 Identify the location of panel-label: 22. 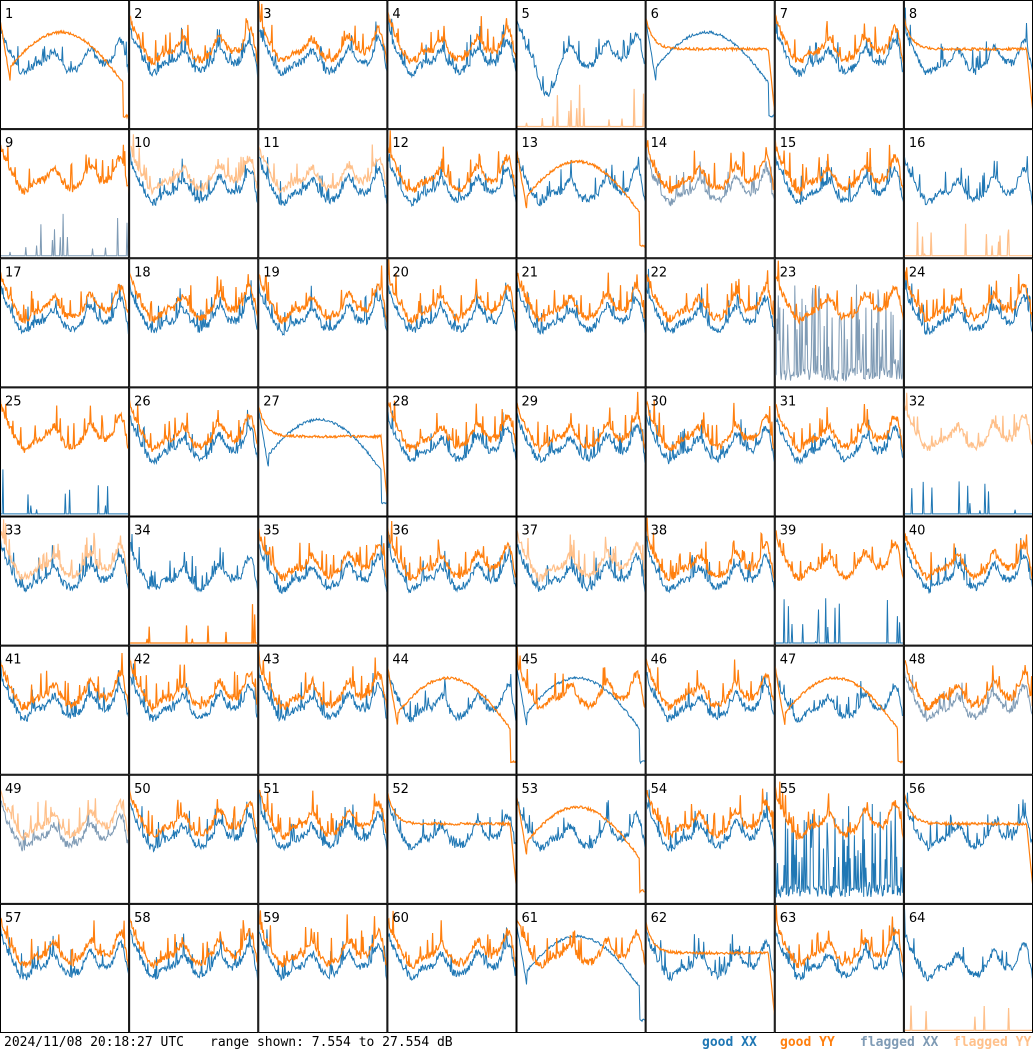
(659, 272).